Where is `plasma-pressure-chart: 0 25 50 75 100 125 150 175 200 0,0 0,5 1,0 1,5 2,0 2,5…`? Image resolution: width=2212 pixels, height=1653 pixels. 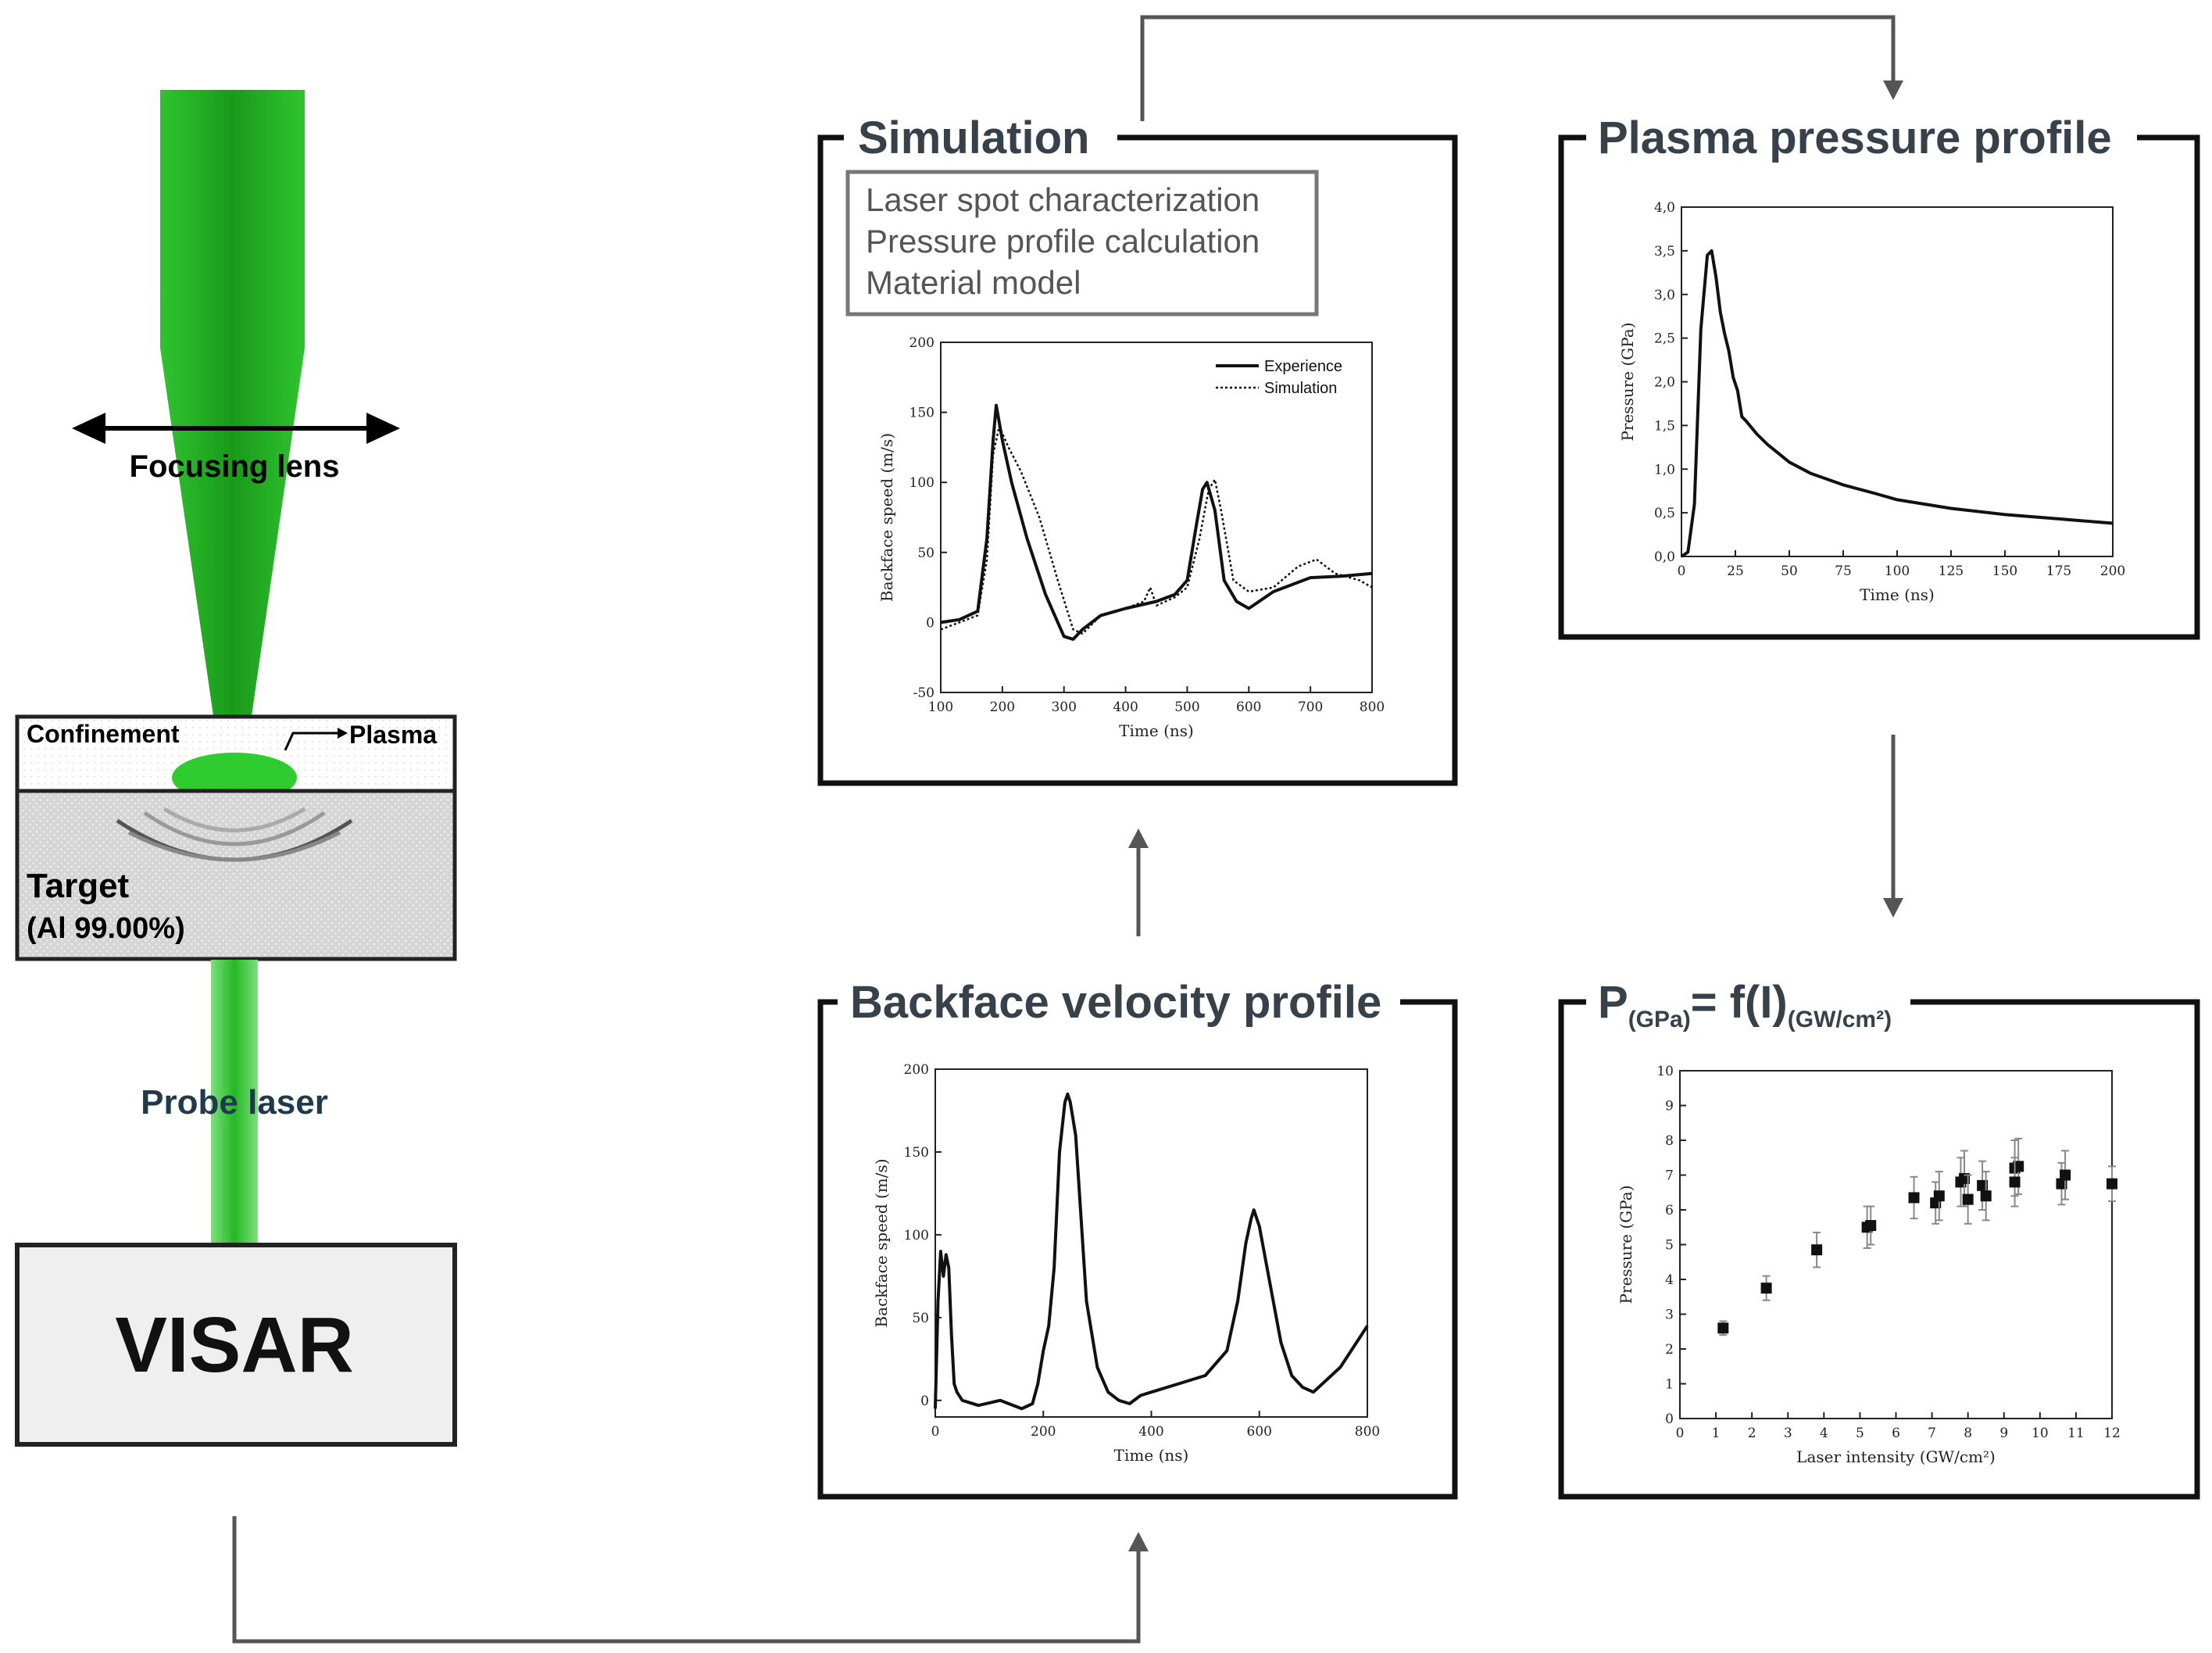
plasma-pressure-chart: 0 25 50 75 100 125 150 175 200 0,0 0,5 1,0 1,5 2,0 2,5… is located at coordinates (1871, 402).